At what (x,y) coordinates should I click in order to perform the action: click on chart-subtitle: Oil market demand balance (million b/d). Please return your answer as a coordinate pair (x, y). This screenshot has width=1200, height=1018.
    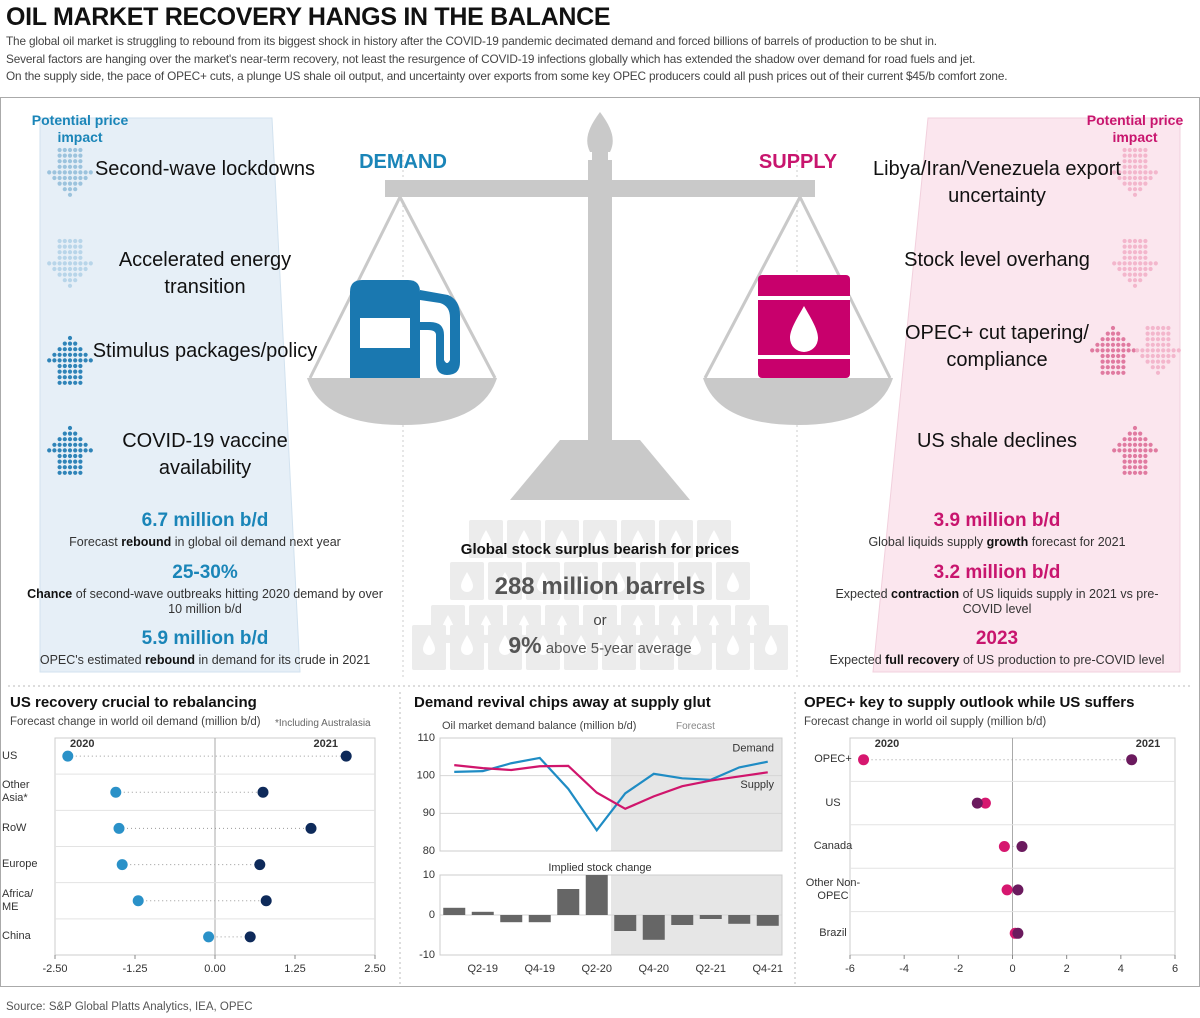
    Looking at the image, I should click on (539, 726).